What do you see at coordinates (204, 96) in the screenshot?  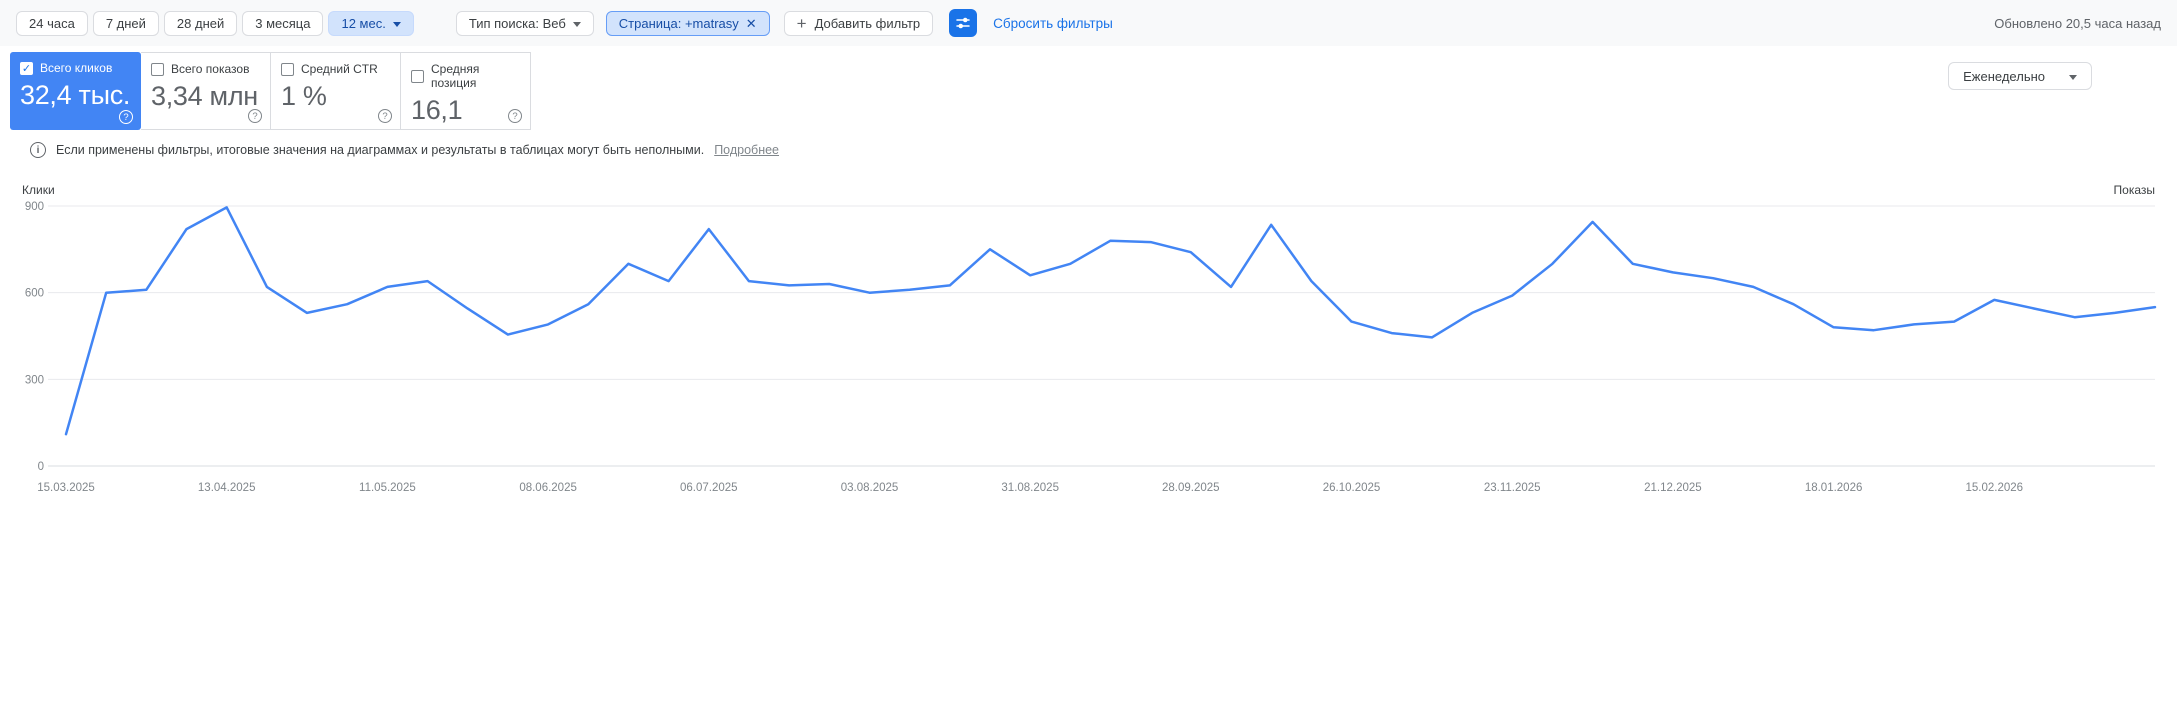 I see `metric-value: 3,34 млн` at bounding box center [204, 96].